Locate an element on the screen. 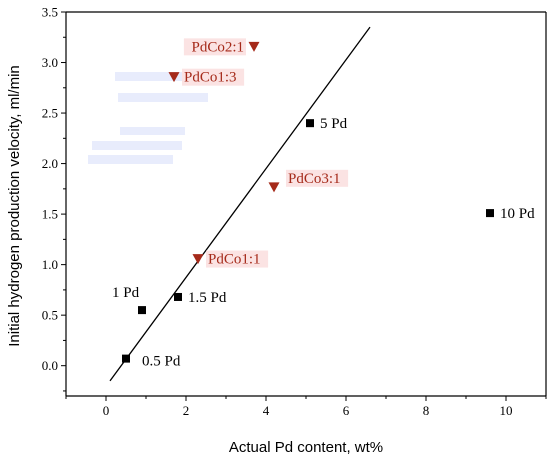 The height and width of the screenshot is (461, 550). x-tick-label: 8 is located at coordinates (426, 410).